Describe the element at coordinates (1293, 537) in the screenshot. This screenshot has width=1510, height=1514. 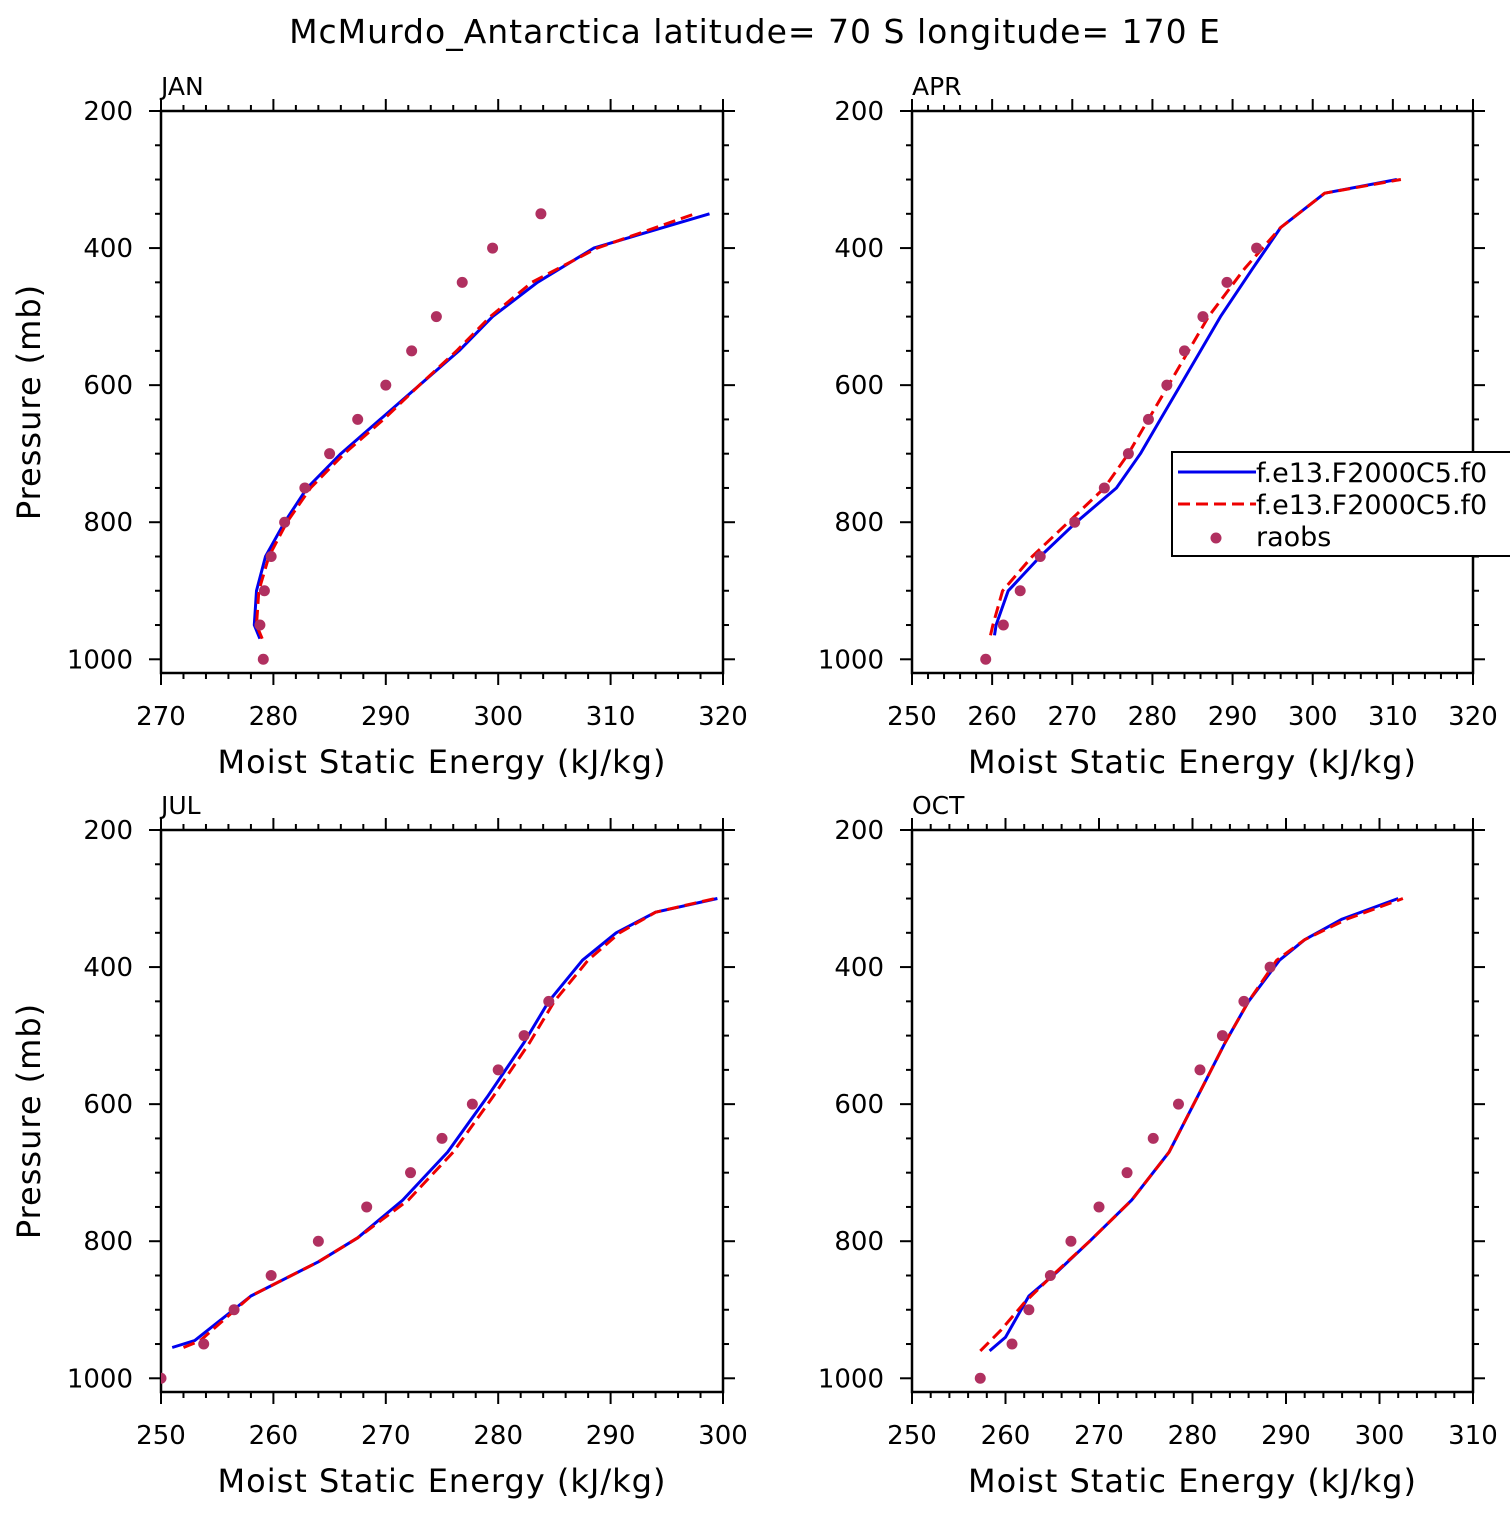
I see `legend-label: raobs` at that location.